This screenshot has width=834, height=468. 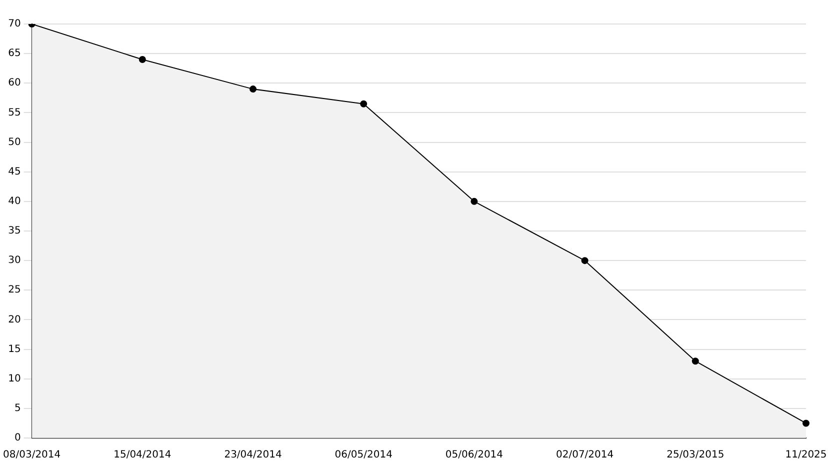 I want to click on y-tick-label: 65, so click(x=14, y=54).